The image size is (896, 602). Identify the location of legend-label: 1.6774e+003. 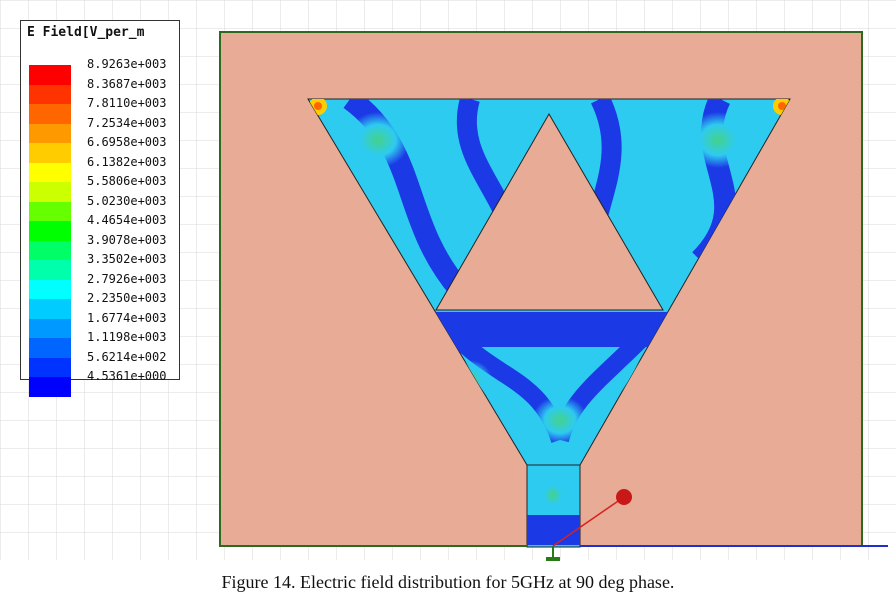
(127, 317).